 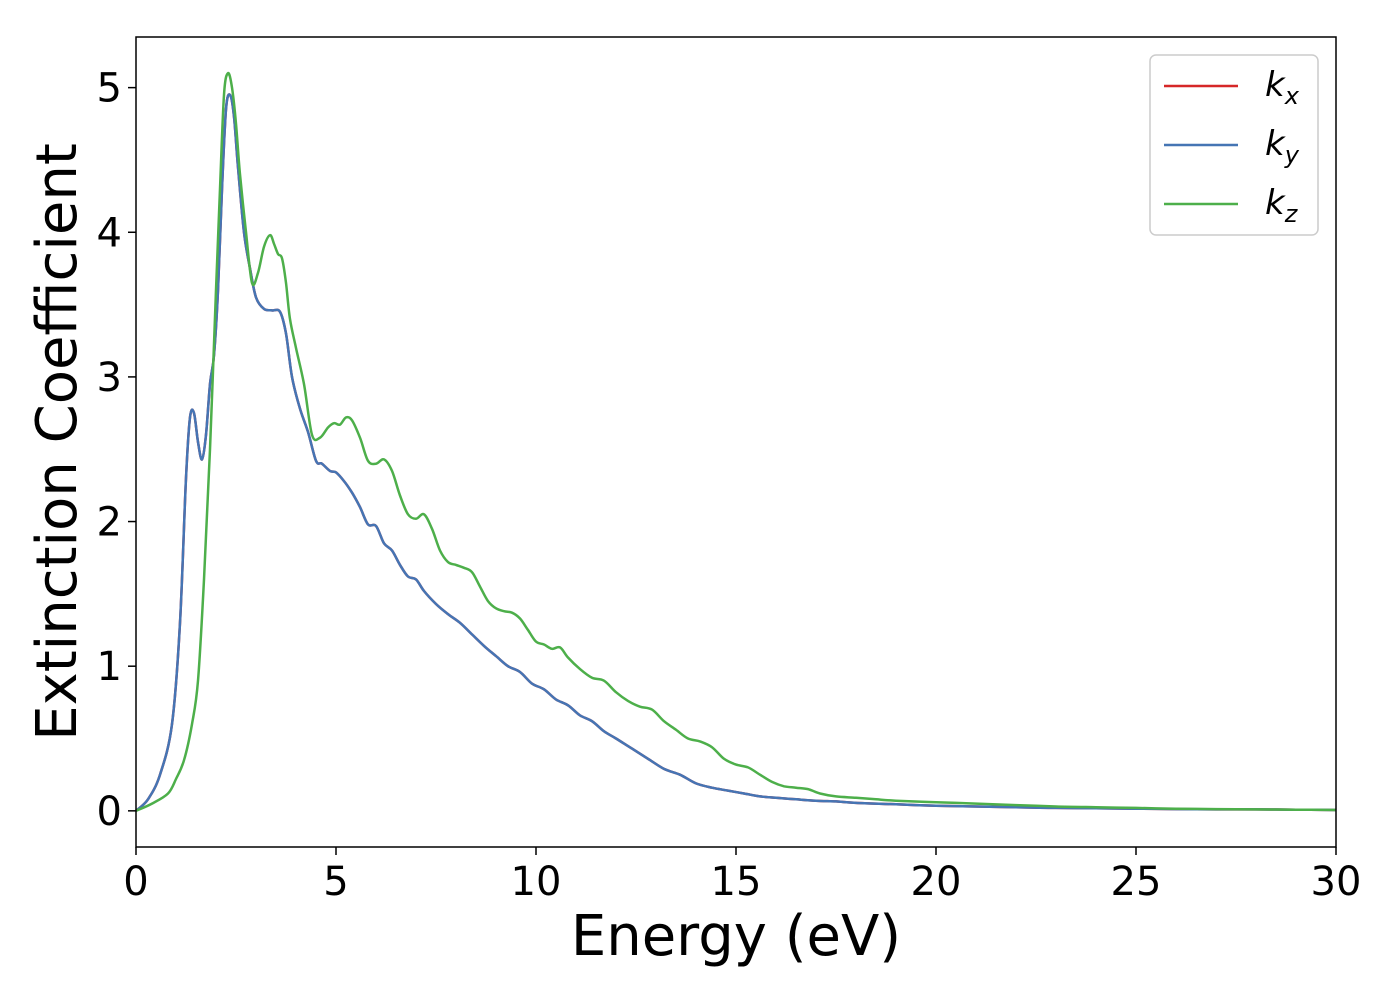 What do you see at coordinates (1282, 205) in the screenshot?
I see `legend-label-kz: kz` at bounding box center [1282, 205].